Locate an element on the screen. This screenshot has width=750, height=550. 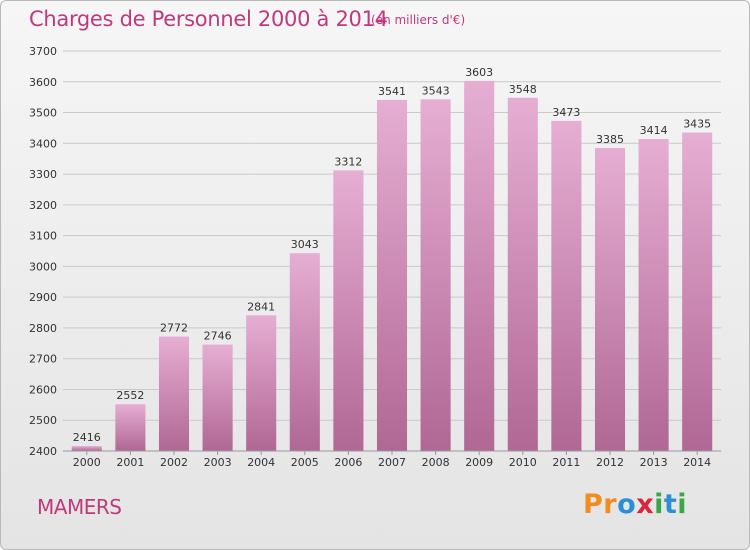
x-tick-label: 2001 is located at coordinates (130, 462).